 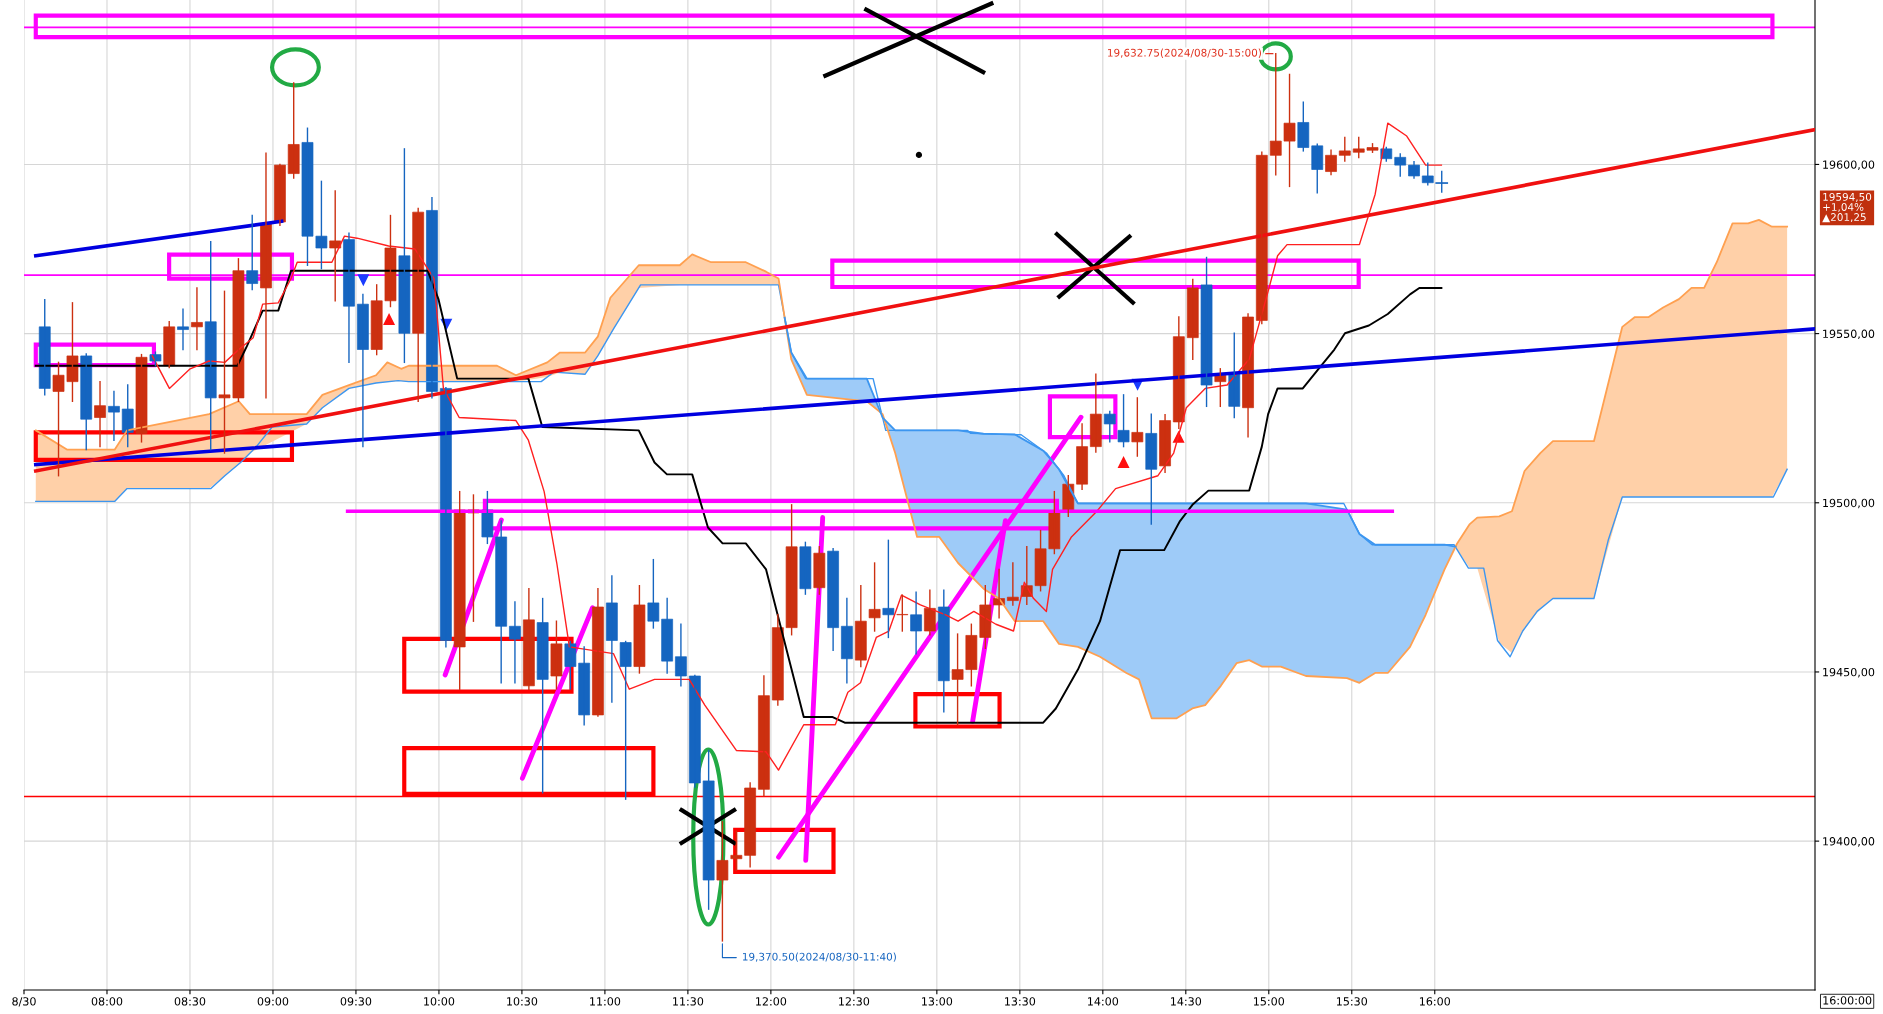 What do you see at coordinates (1849, 503) in the screenshot?
I see `y-tick-label: 19500,00` at bounding box center [1849, 503].